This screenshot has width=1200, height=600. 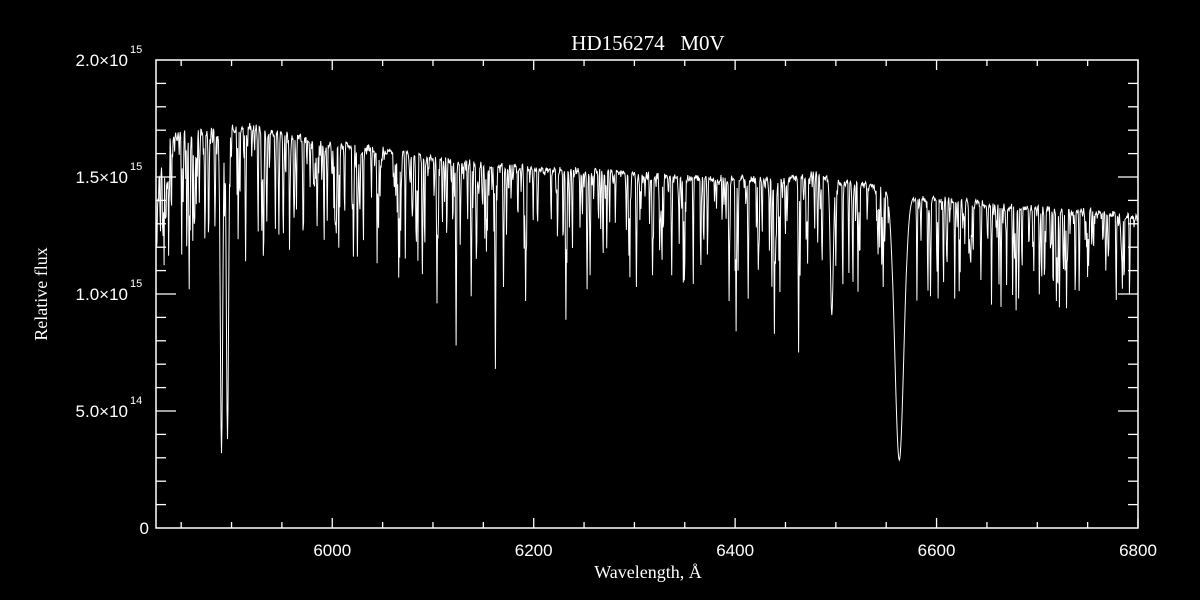 What do you see at coordinates (1138, 550) in the screenshot?
I see `x-tick-label: 6800` at bounding box center [1138, 550].